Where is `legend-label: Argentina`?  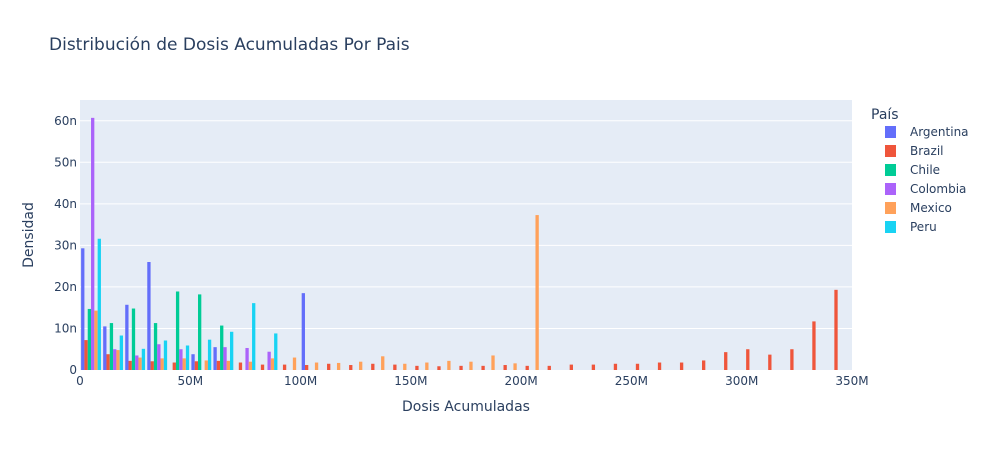 legend-label: Argentina is located at coordinates (939, 132).